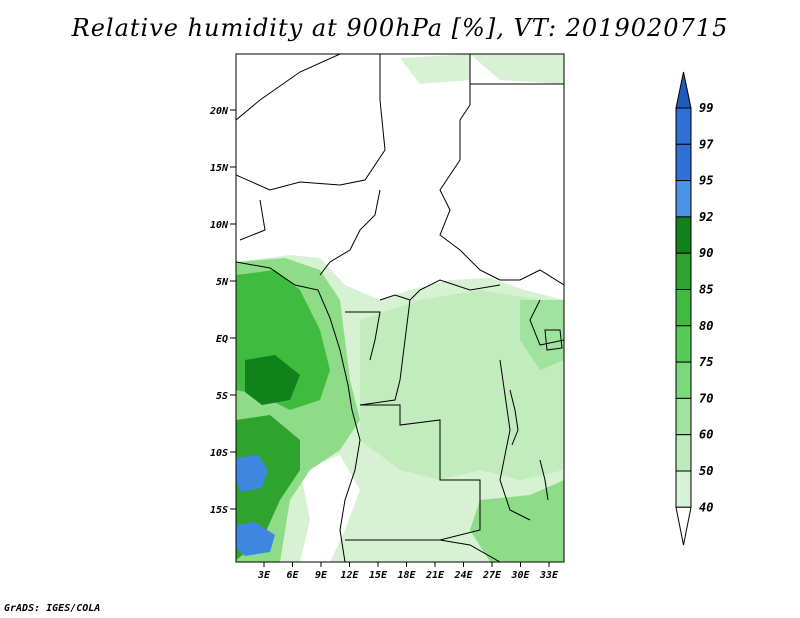 Image resolution: width=800 pixels, height=618 pixels. What do you see at coordinates (544, 480) in the screenshot?
I see `lake-malawi` at bounding box center [544, 480].